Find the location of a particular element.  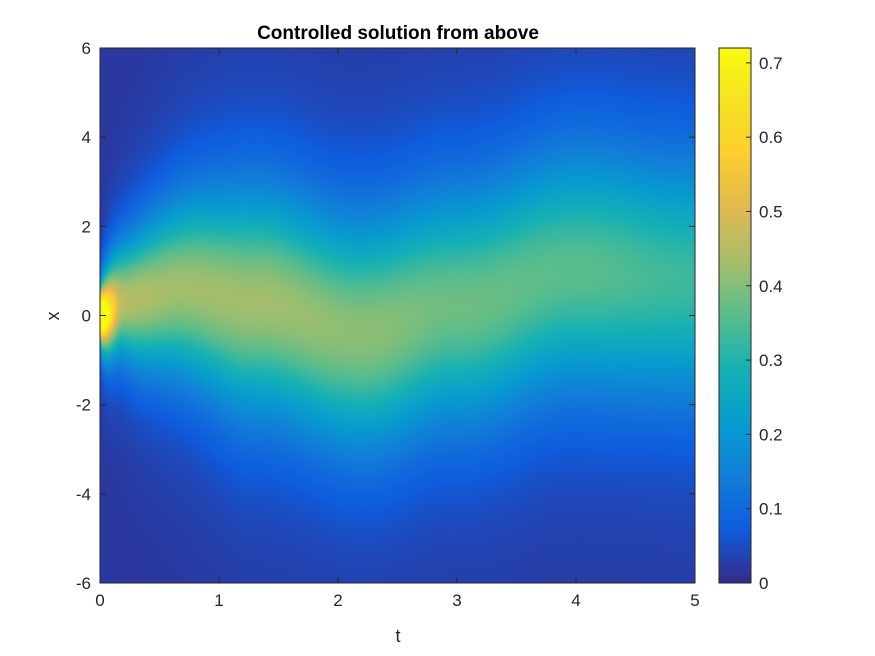

chart-title: Controlled solution from above is located at coordinates (398, 33).